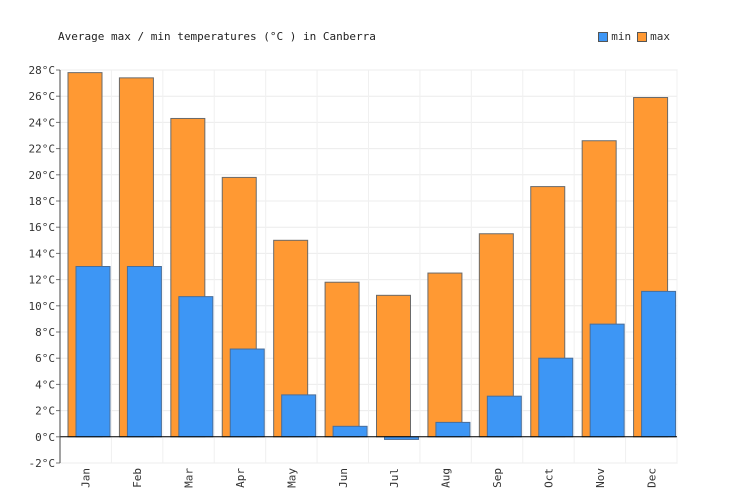 The height and width of the screenshot is (500, 736). I want to click on y-tick-label: 6°C, so click(45, 358).